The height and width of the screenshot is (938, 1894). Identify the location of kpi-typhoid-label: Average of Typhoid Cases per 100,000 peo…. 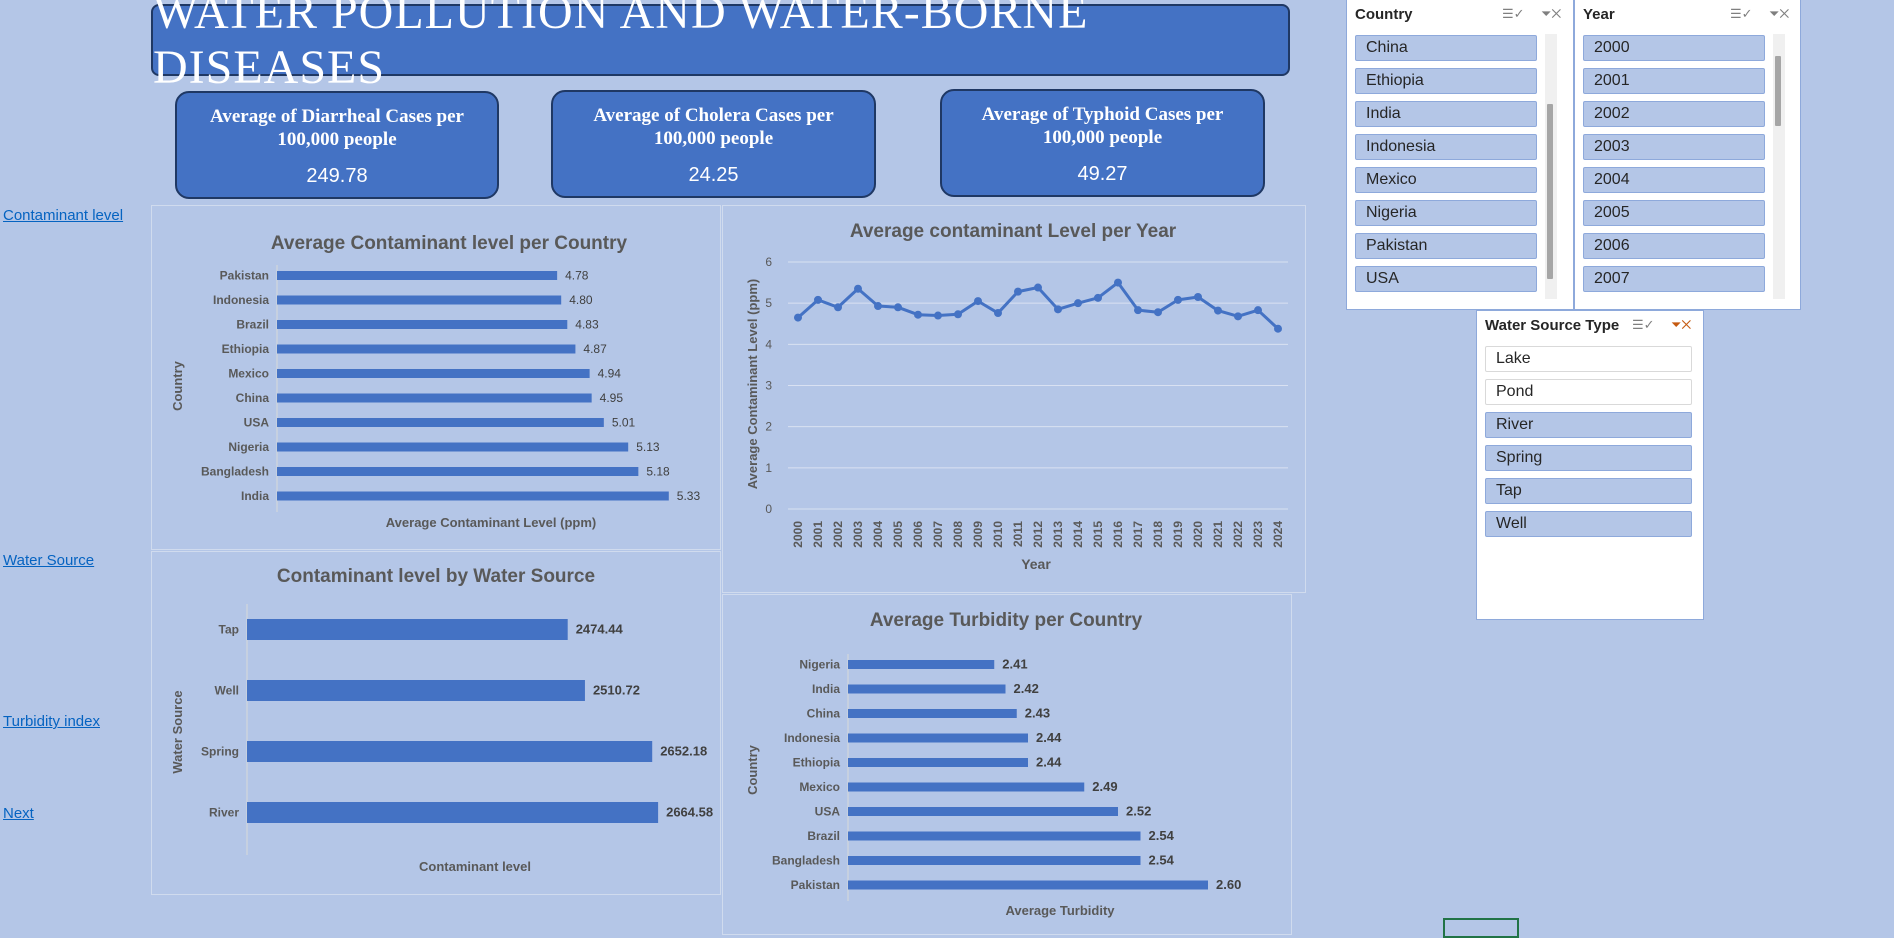
(1102, 126).